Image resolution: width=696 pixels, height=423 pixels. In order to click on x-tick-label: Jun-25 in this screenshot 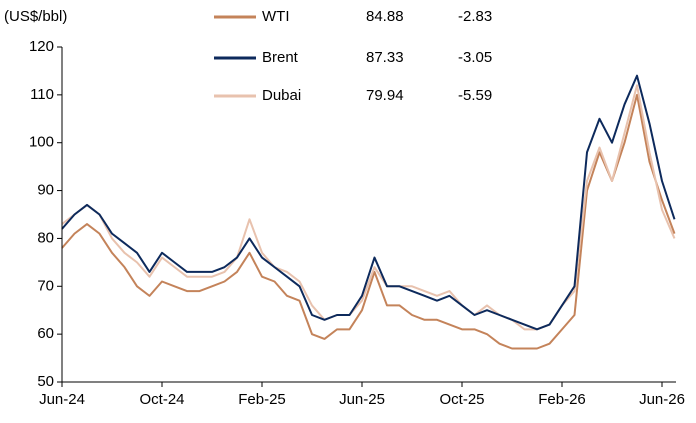, I will do `click(362, 399)`.